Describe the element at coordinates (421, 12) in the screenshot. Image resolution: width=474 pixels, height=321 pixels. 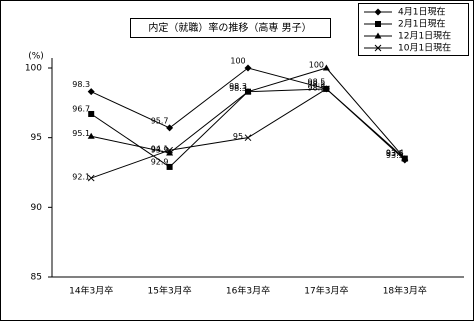
I see `legend-label: 4月1日現在` at that location.